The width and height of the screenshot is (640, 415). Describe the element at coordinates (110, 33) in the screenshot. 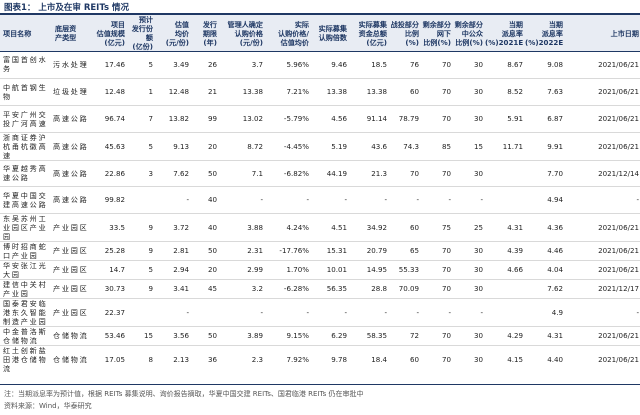

I see `column-header-size: 项目 估值规模 (亿元)` at that location.